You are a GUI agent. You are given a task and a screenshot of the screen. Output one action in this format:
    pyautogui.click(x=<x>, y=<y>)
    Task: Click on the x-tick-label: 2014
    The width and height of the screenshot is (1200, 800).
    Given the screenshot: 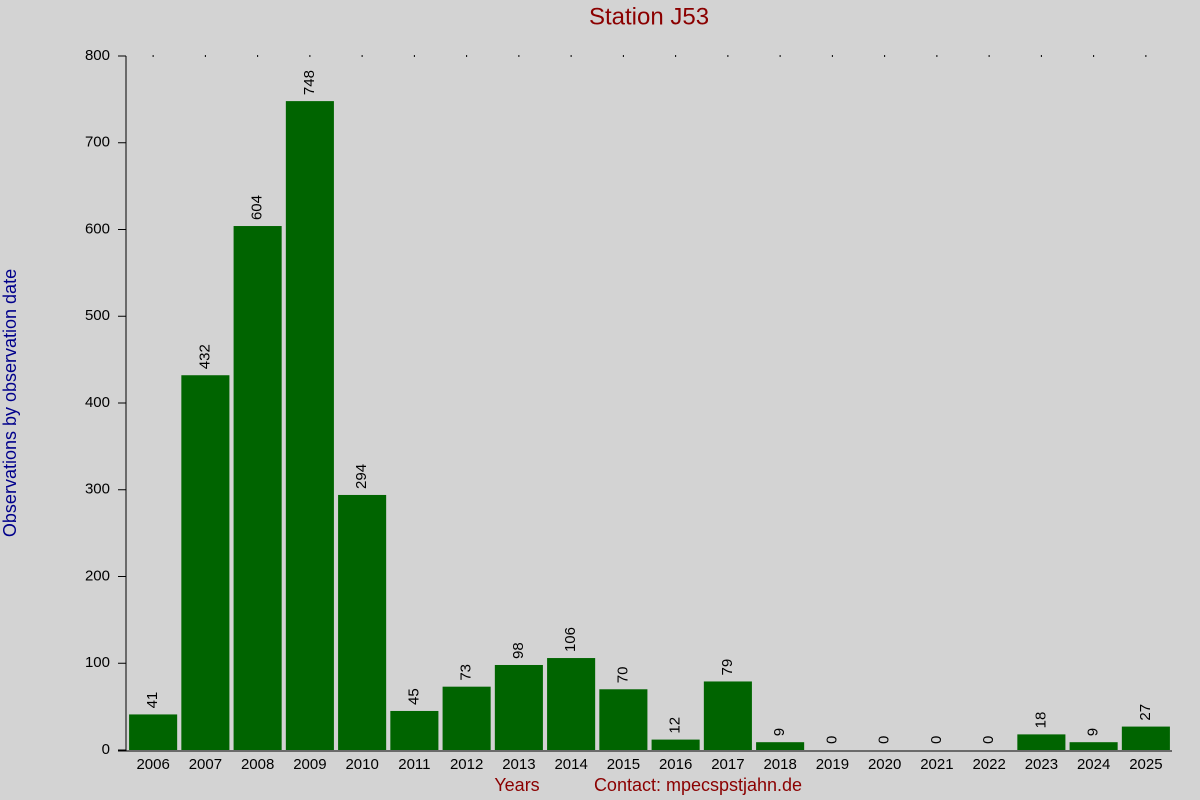 What is the action you would take?
    pyautogui.click(x=570, y=764)
    